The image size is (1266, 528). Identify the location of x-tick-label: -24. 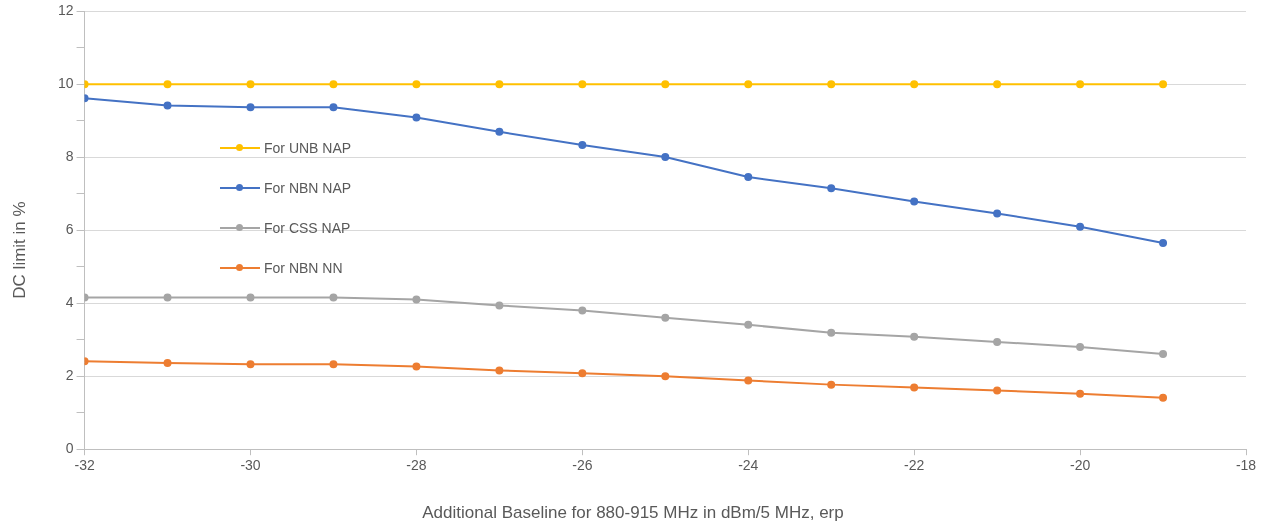
(748, 465).